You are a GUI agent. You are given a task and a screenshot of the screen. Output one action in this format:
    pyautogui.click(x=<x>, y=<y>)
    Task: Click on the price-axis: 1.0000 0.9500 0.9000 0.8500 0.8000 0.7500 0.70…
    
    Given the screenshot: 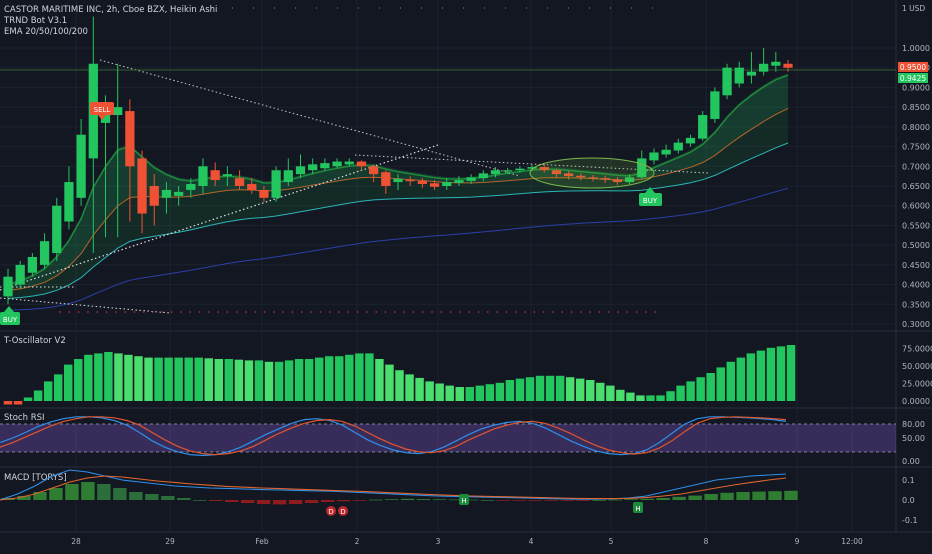 What is the action you would take?
    pyautogui.click(x=916, y=186)
    